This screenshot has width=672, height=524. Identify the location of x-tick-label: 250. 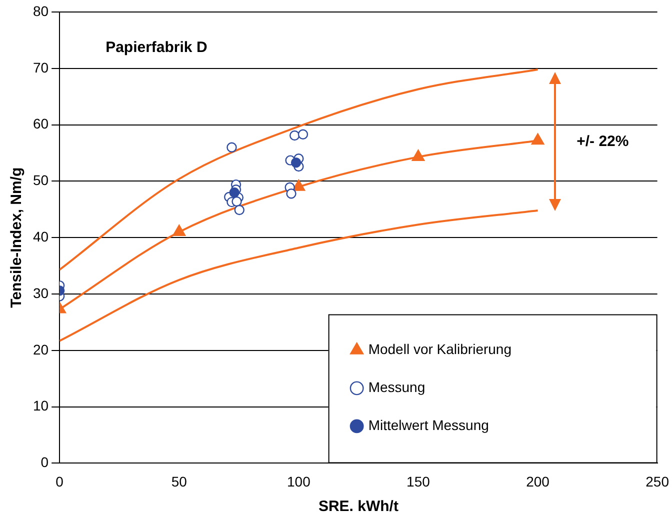
(658, 481).